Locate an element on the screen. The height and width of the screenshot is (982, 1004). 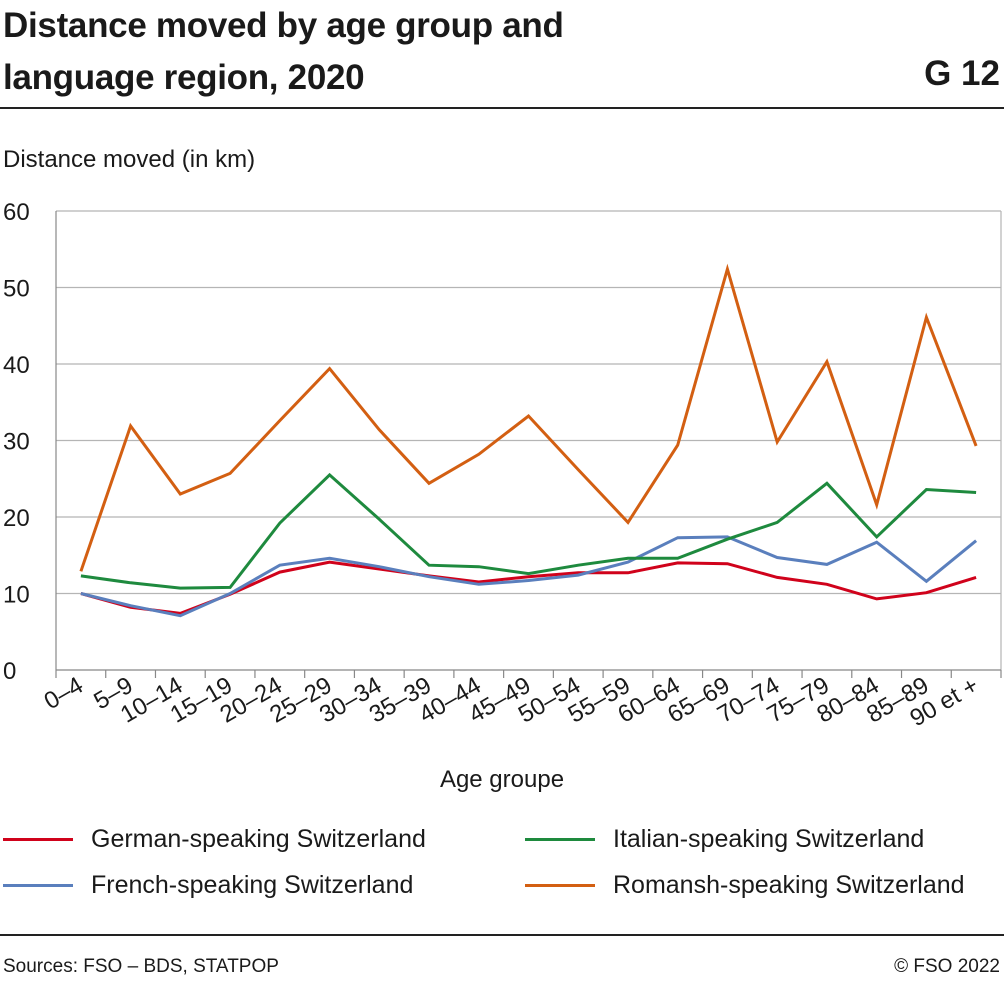
y-tick-label: 50 is located at coordinates (16, 289).